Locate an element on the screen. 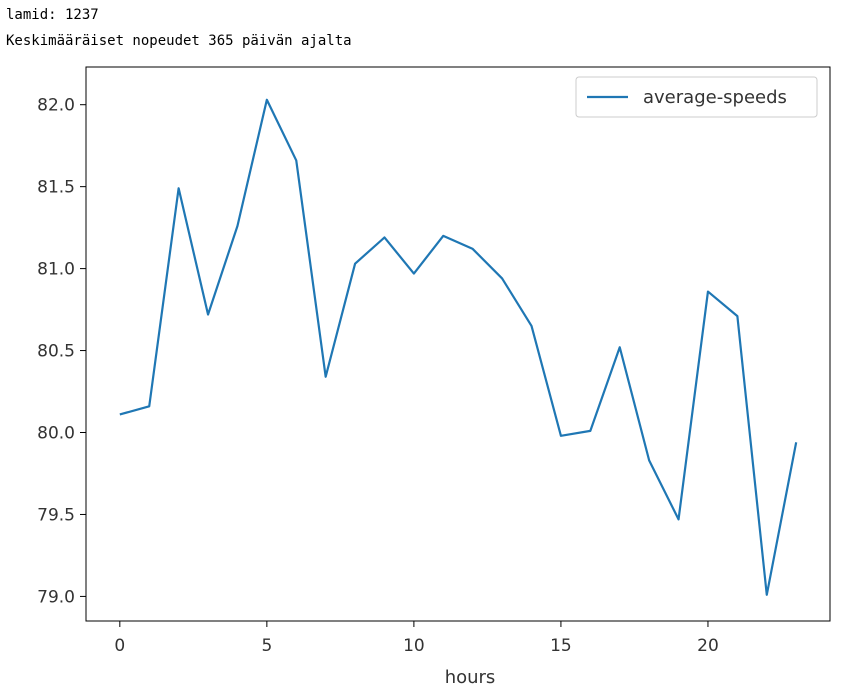 The height and width of the screenshot is (697, 850). y-tick-label: 80.0 is located at coordinates (56, 434).